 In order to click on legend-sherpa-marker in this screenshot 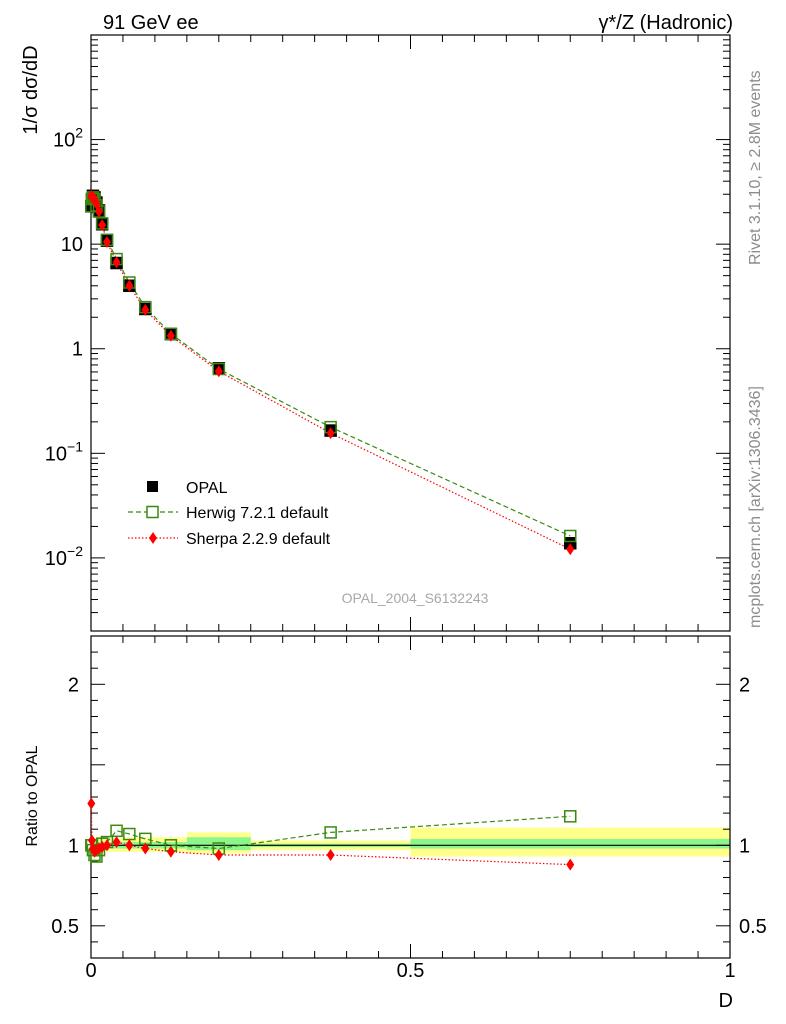, I will do `click(153, 538)`.